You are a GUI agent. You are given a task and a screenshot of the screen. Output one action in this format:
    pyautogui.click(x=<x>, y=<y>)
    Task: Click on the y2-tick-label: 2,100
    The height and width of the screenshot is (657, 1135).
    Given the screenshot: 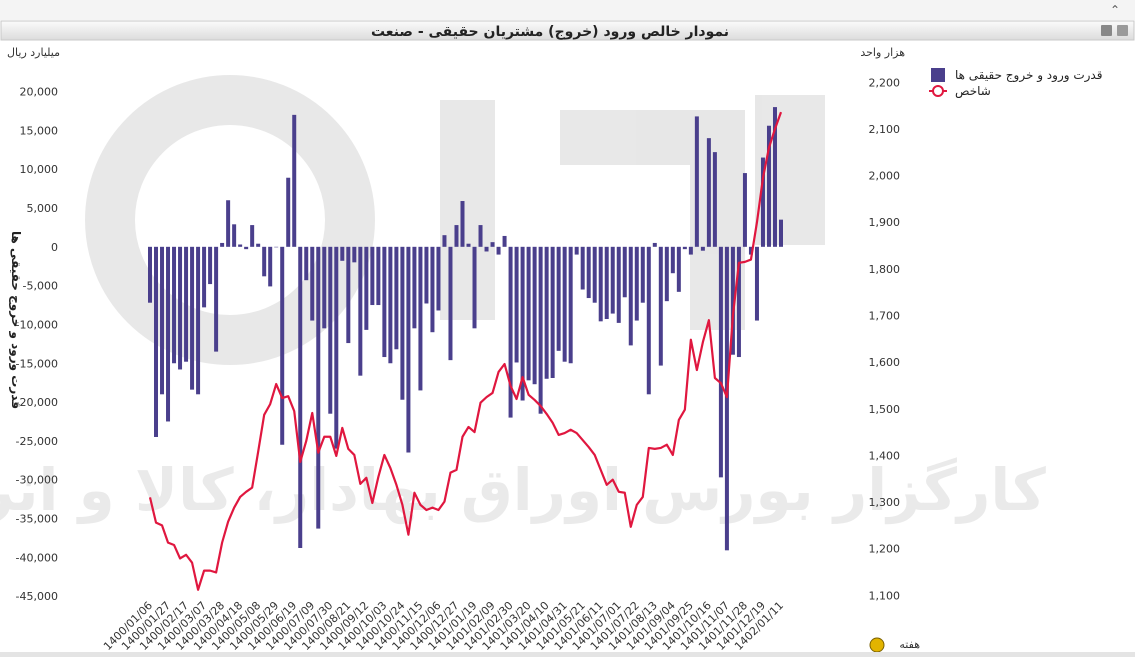 What is the action you would take?
    pyautogui.click(x=885, y=129)
    